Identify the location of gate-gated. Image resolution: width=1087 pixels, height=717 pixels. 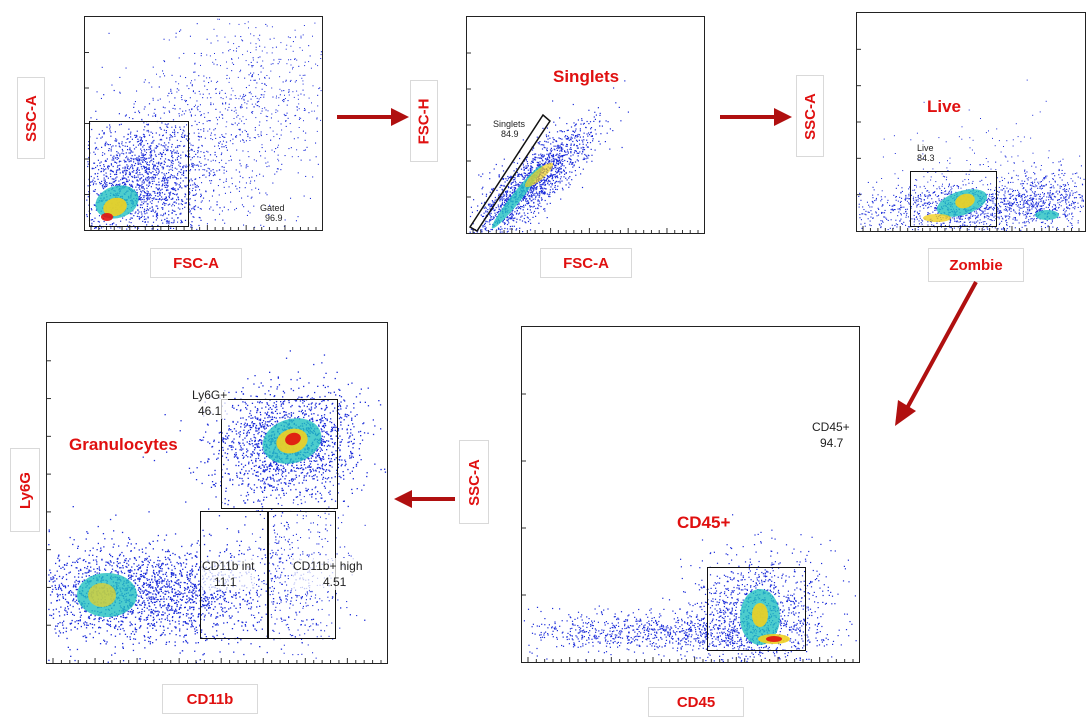
(139, 174).